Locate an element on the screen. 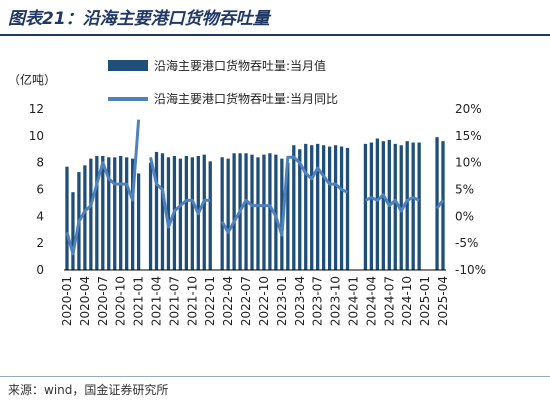 The height and width of the screenshot is (404, 550). legend-bar-label: 沿海主要港口货物吞吐量:当月值 is located at coordinates (240, 65).